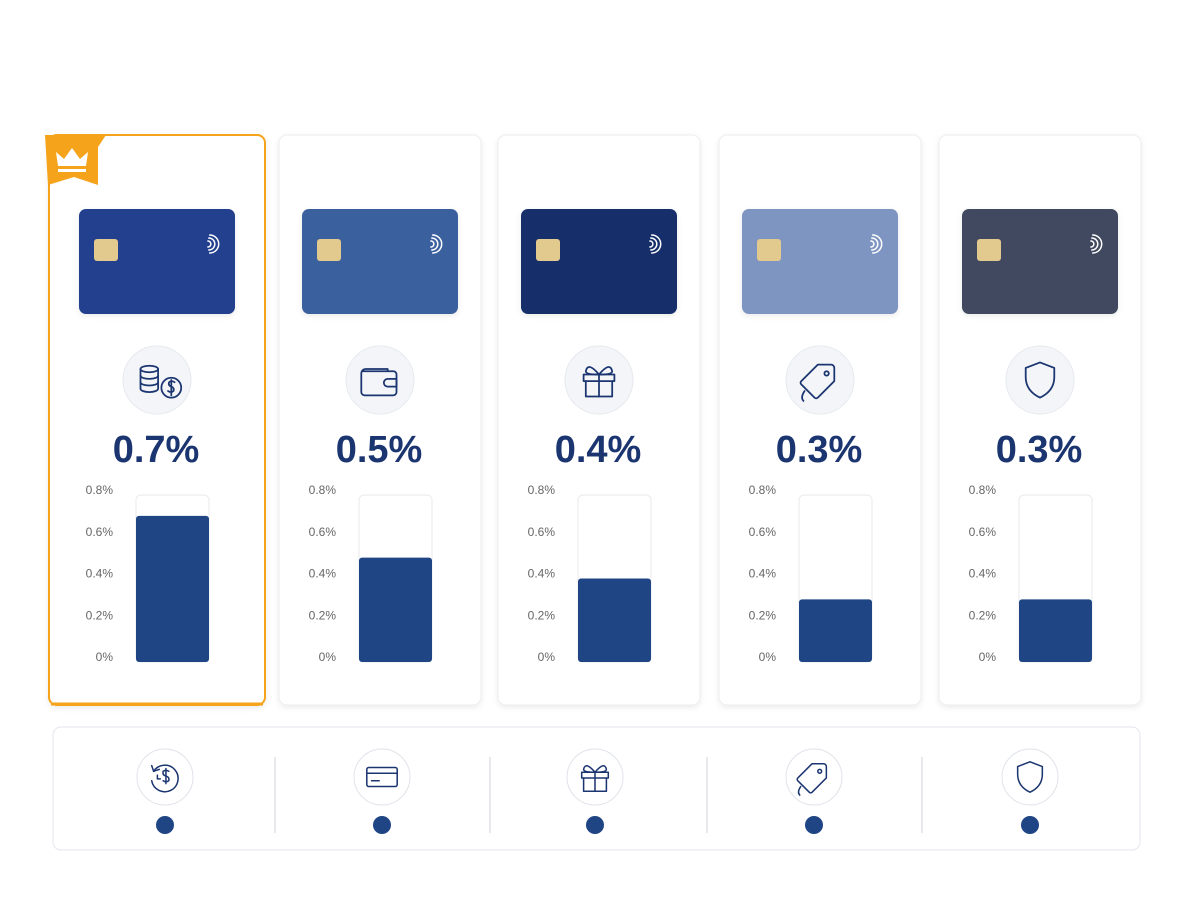 The width and height of the screenshot is (1200, 900). I want to click on icon-wallet, so click(379, 382).